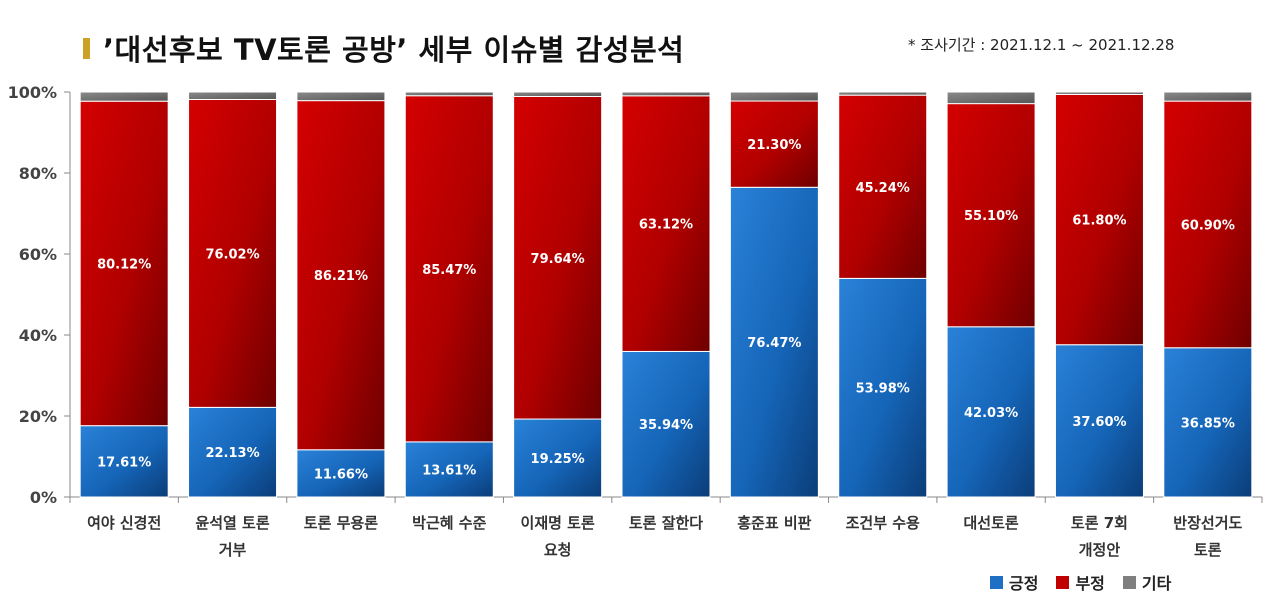 The image size is (1280, 606). I want to click on chart-title: ’대선후보 TV토론 공방’ 세부 이슈별 감성분석, so click(394, 50).